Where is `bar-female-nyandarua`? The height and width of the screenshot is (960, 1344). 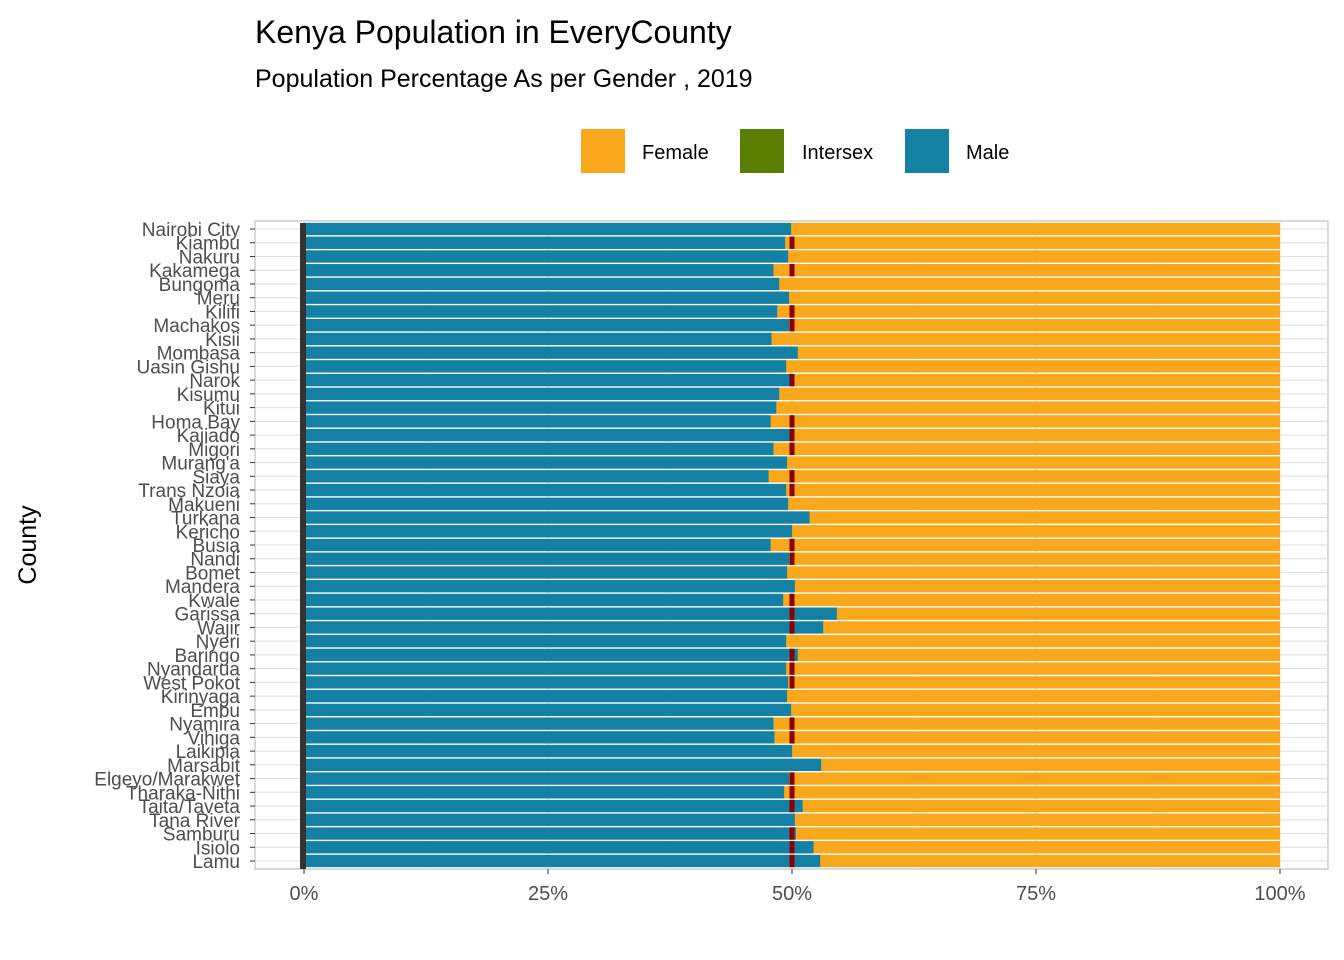 bar-female-nyandarua is located at coordinates (1033, 668).